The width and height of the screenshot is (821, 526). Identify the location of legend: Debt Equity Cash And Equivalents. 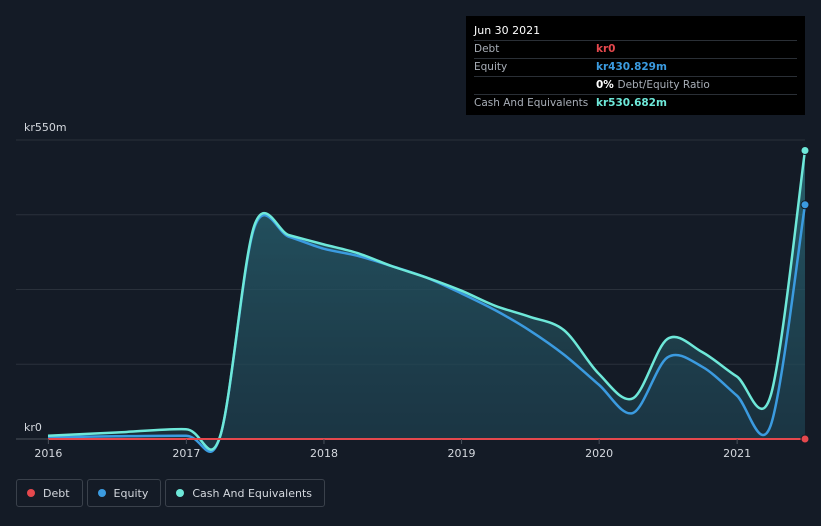
(170, 493).